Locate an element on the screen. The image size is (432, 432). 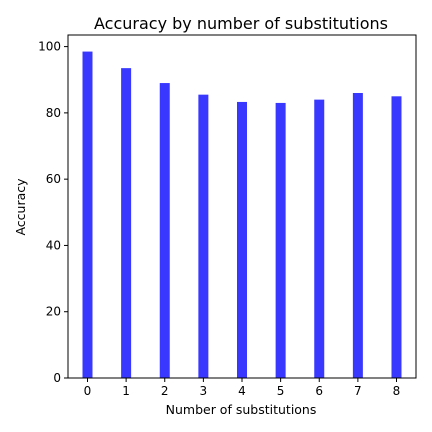
y-tick-label-100: 100 is located at coordinates (49, 47).